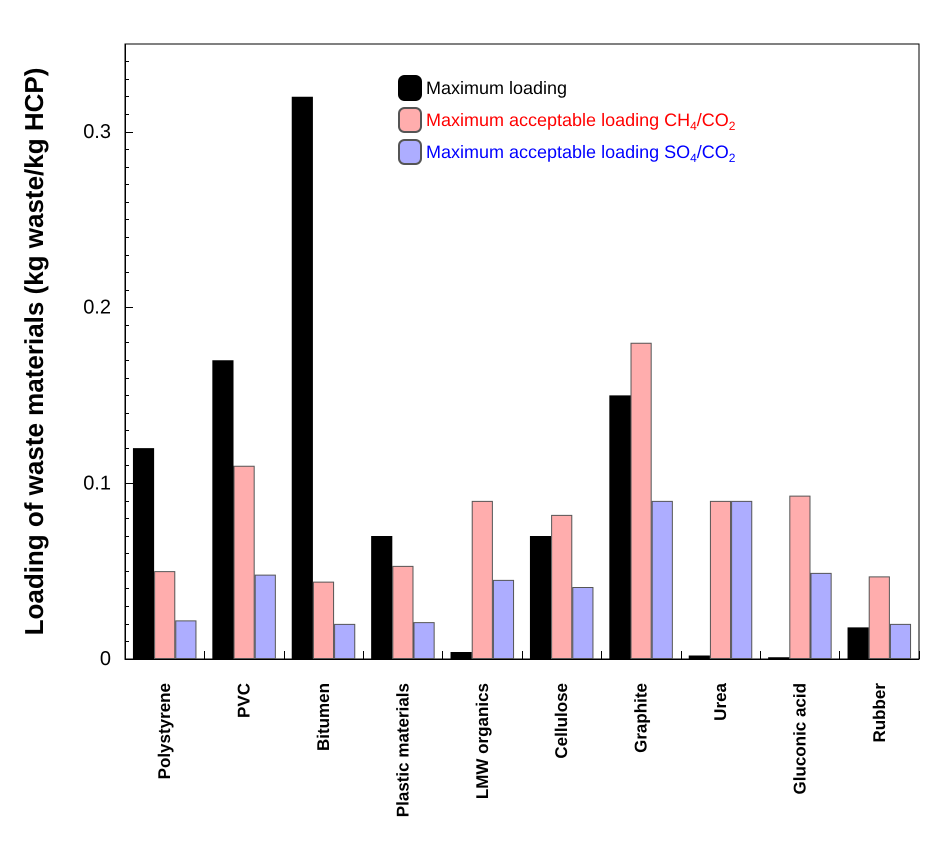 This screenshot has height=868, width=933. What do you see at coordinates (97, 483) in the screenshot?
I see `y-tick-label: 0.1` at bounding box center [97, 483].